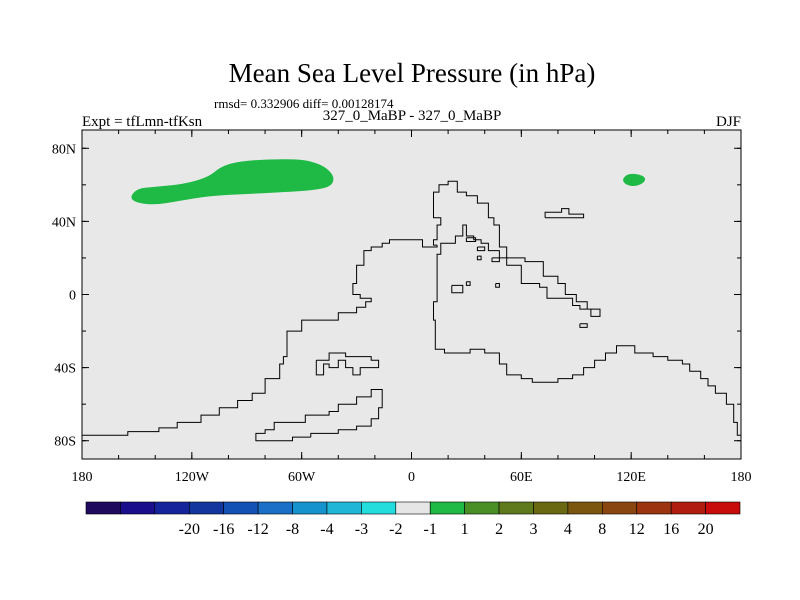 This screenshot has width=800, height=600. Describe the element at coordinates (304, 103) in the screenshot. I see `stats-label: rmsd= 0.332906 diff= 0.00128174` at that location.